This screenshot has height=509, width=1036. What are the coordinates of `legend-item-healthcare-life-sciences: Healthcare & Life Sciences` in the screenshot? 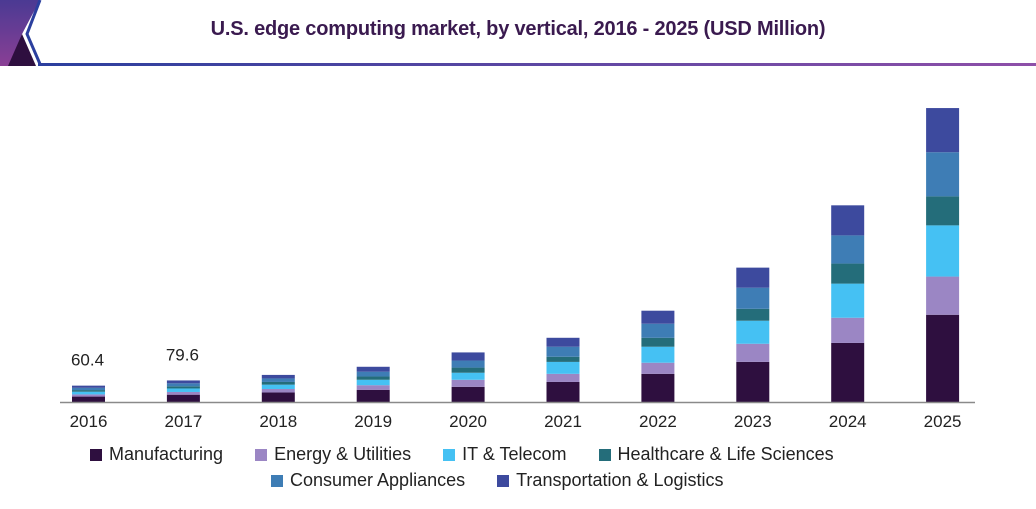 It's located at (716, 454).